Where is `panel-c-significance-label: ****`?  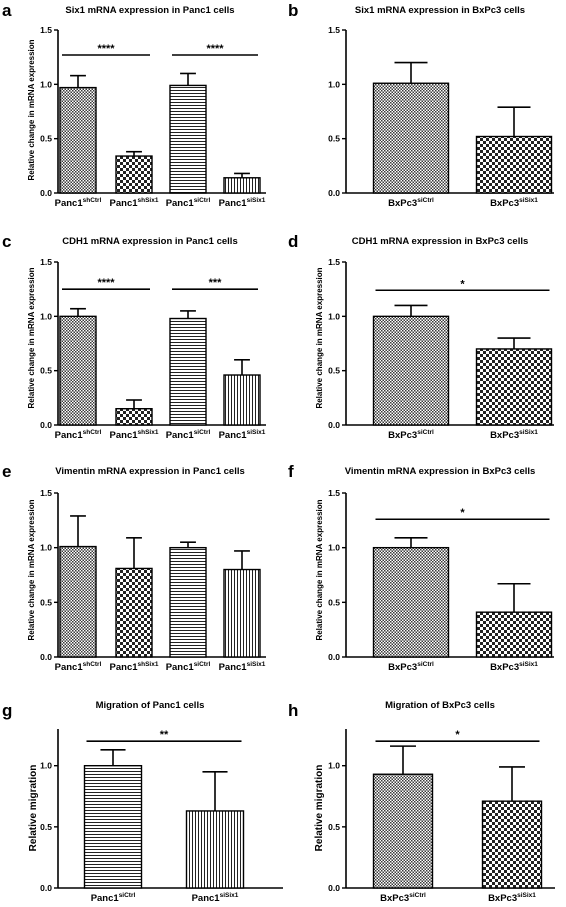 panel-c-significance-label: **** is located at coordinates (106, 283).